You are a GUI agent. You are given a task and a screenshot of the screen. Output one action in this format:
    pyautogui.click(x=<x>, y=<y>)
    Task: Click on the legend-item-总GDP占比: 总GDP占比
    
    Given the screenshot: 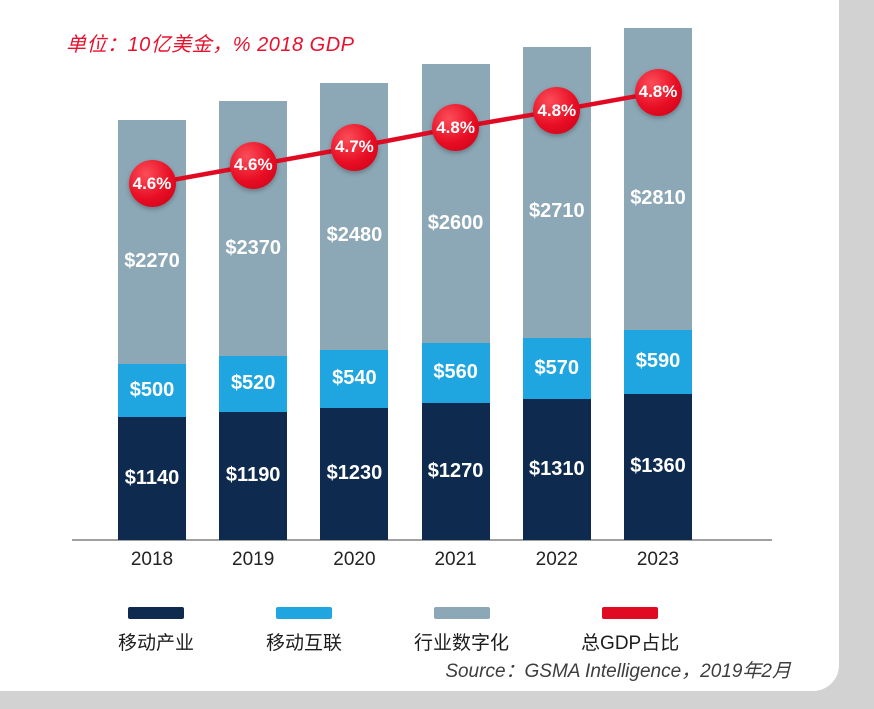 What is the action you would take?
    pyautogui.click(x=630, y=631)
    